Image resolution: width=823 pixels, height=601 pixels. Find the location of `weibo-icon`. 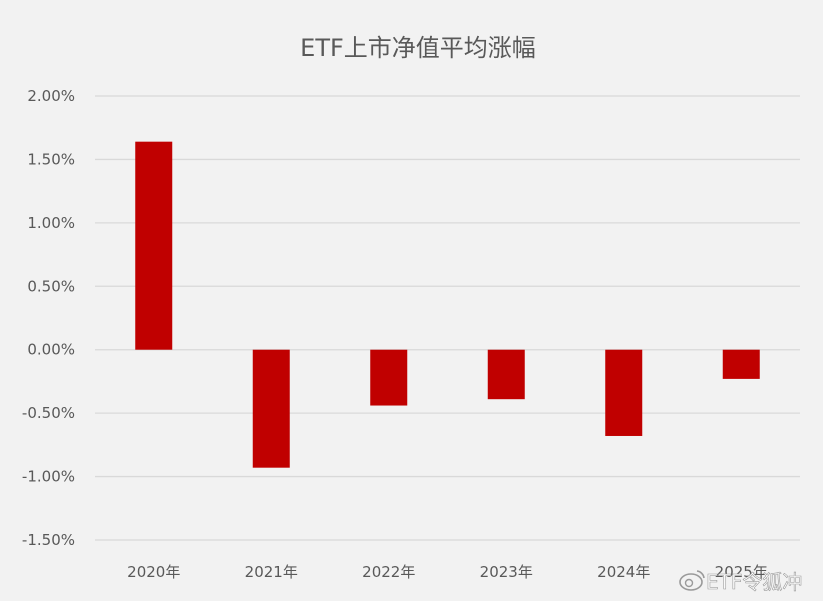

weibo-icon is located at coordinates (692, 580).